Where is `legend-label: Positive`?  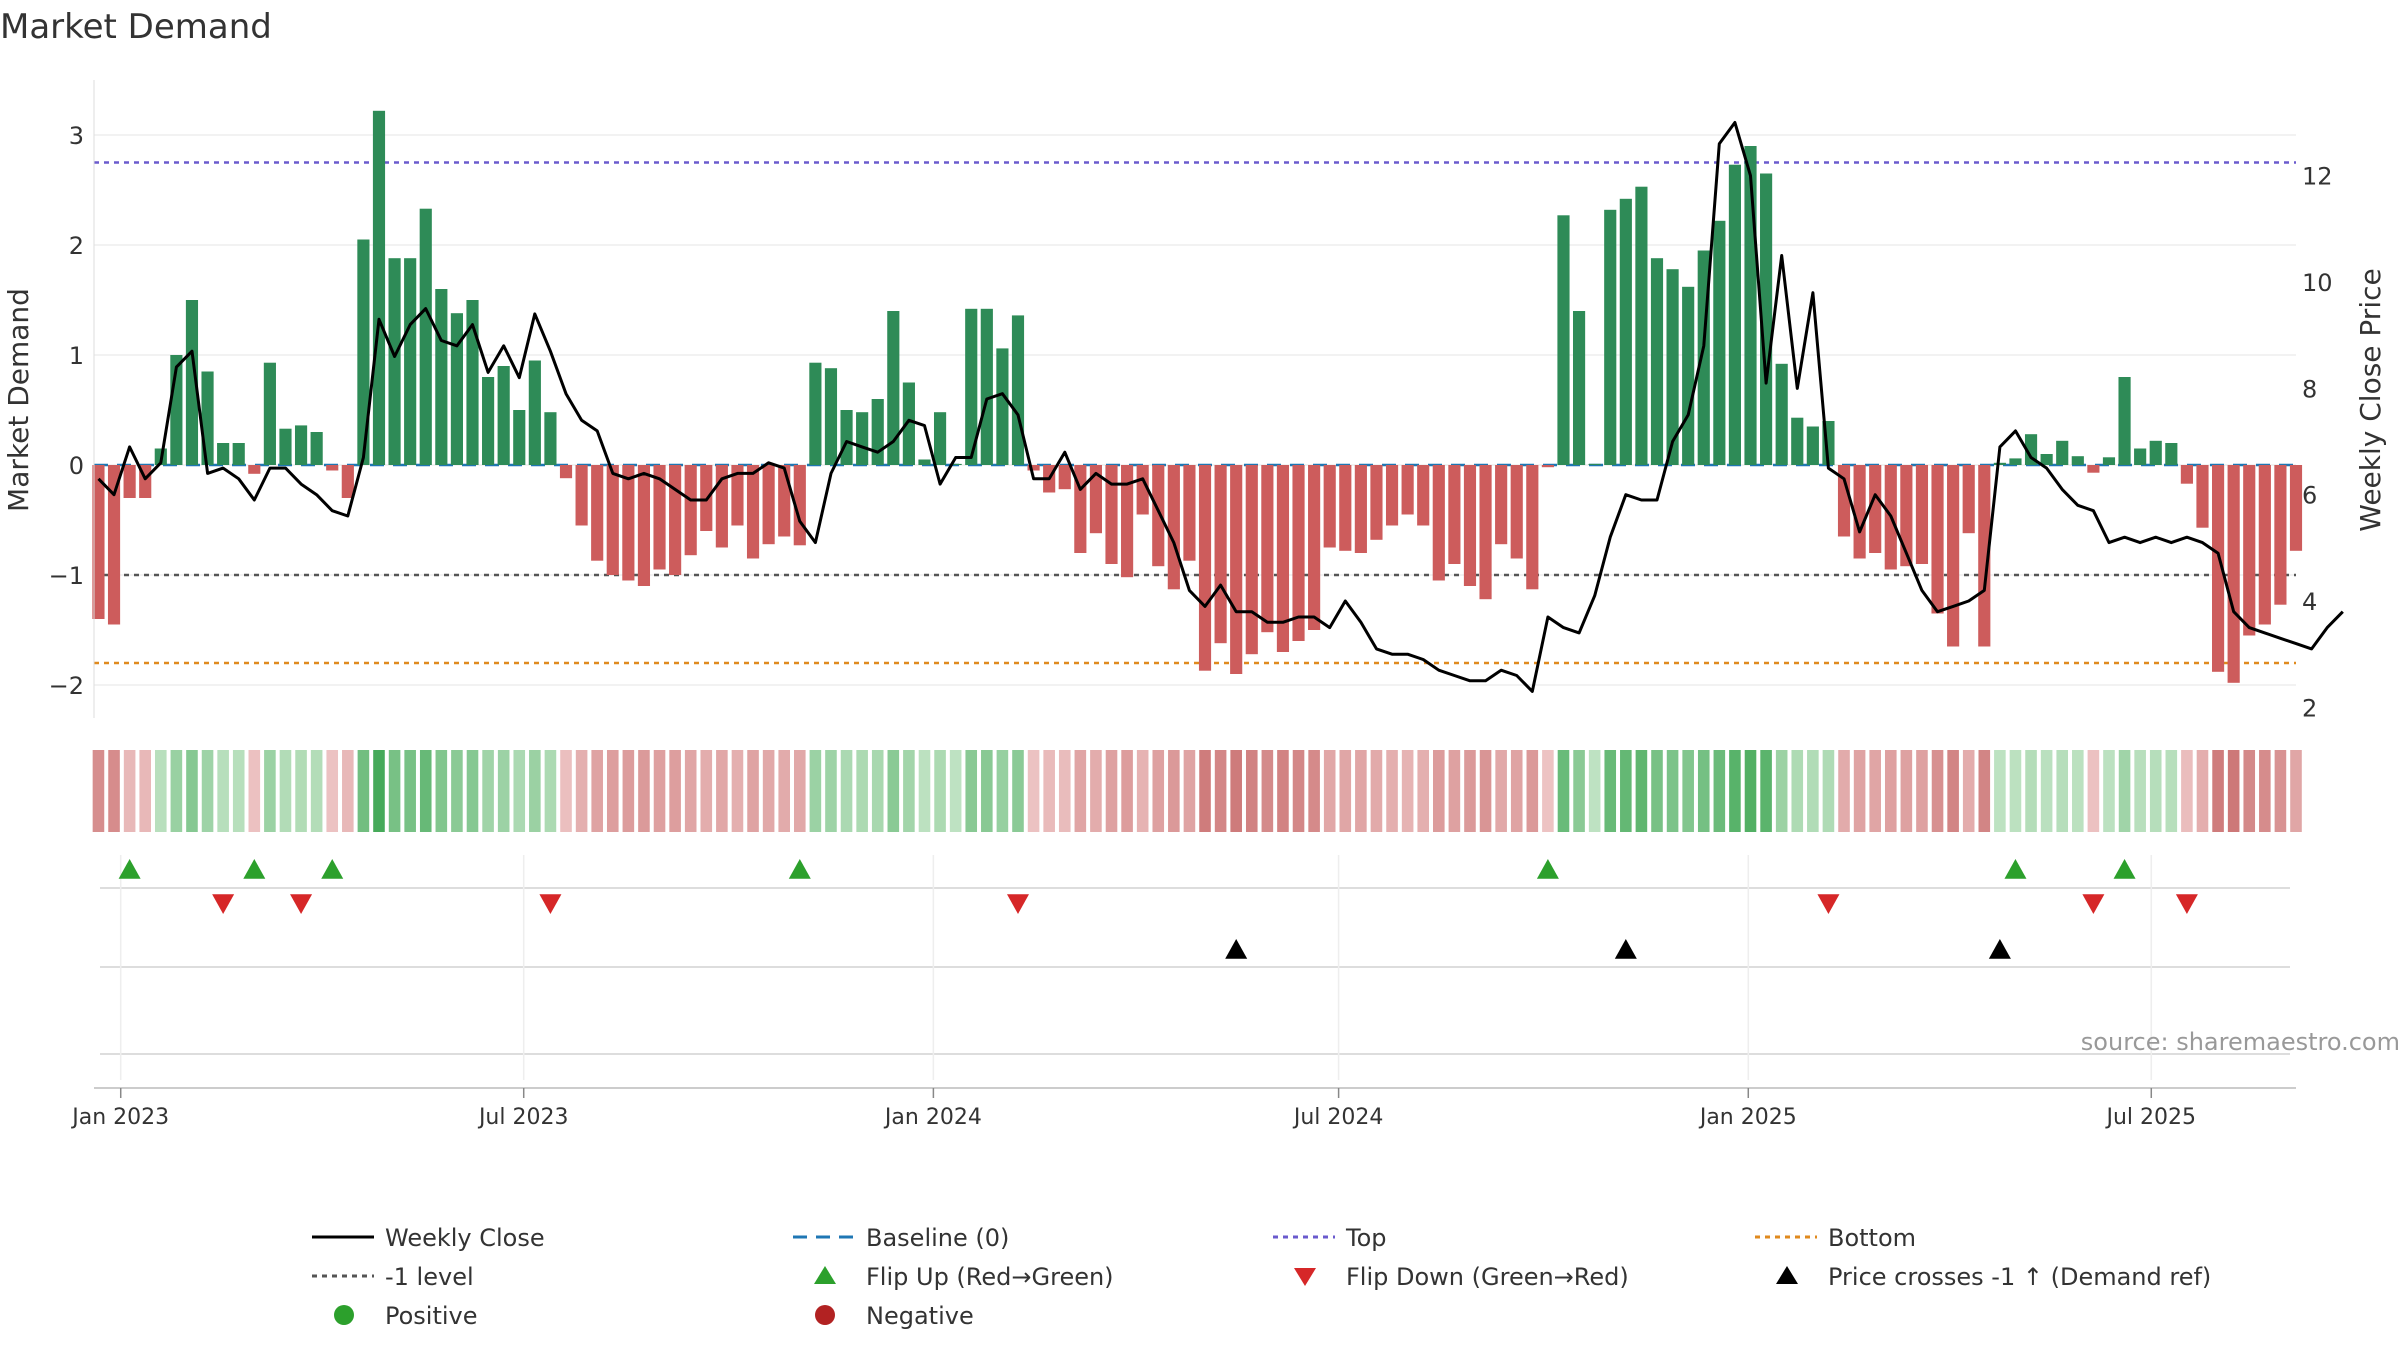
legend-label: Positive is located at coordinates (431, 1316).